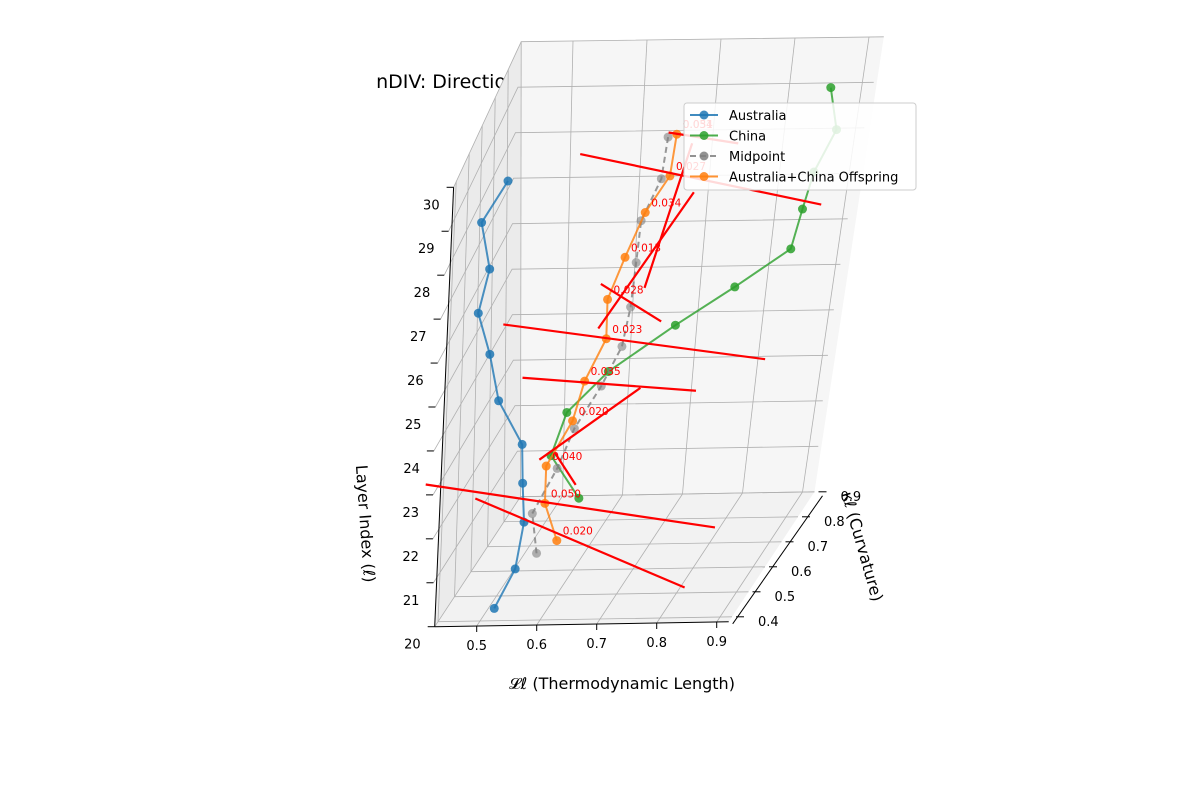  I want to click on z-tick-label: 27, so click(418, 337).